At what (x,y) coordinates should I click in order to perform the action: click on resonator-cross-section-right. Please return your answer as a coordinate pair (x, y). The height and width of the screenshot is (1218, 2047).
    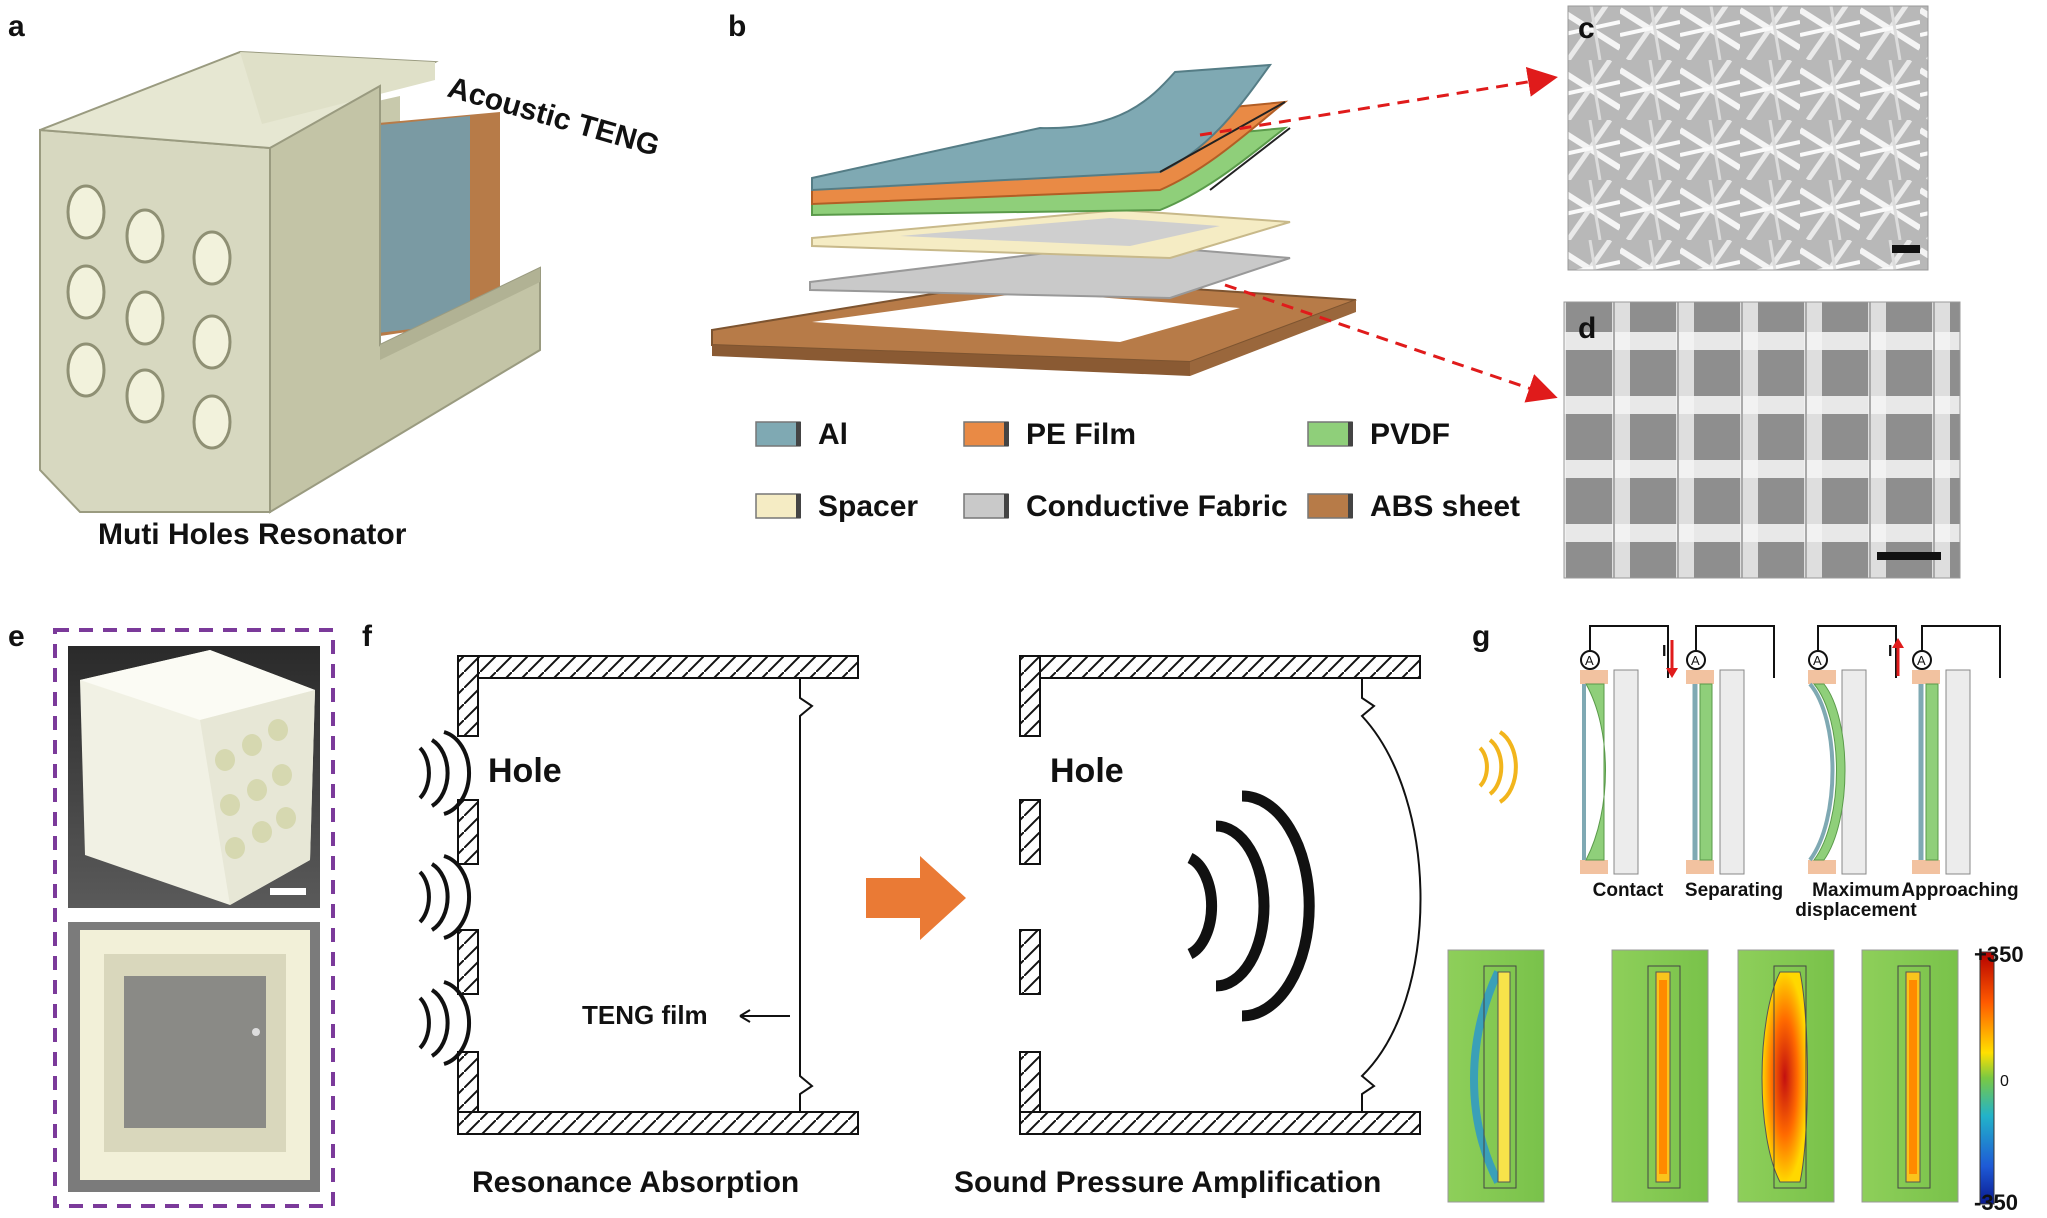
    Looking at the image, I should click on (1220, 895).